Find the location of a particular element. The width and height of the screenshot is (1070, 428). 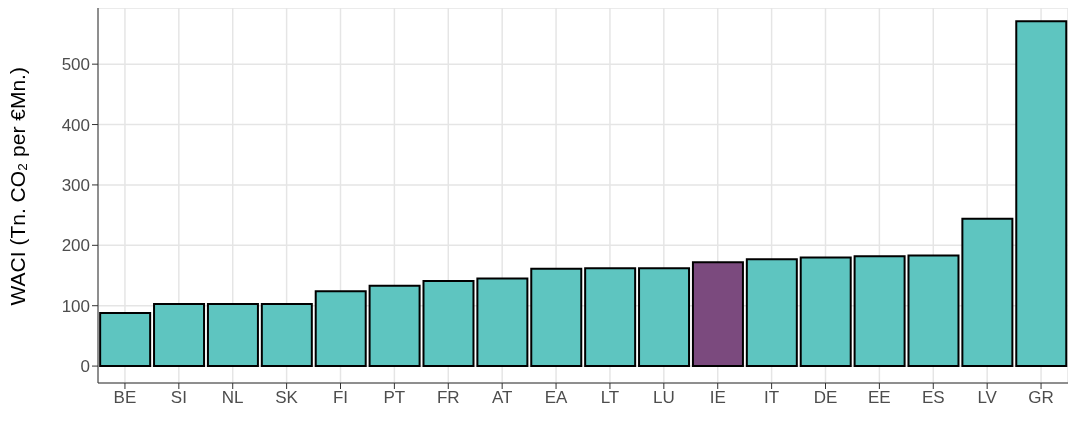

x-tick-label: FI is located at coordinates (340, 398).